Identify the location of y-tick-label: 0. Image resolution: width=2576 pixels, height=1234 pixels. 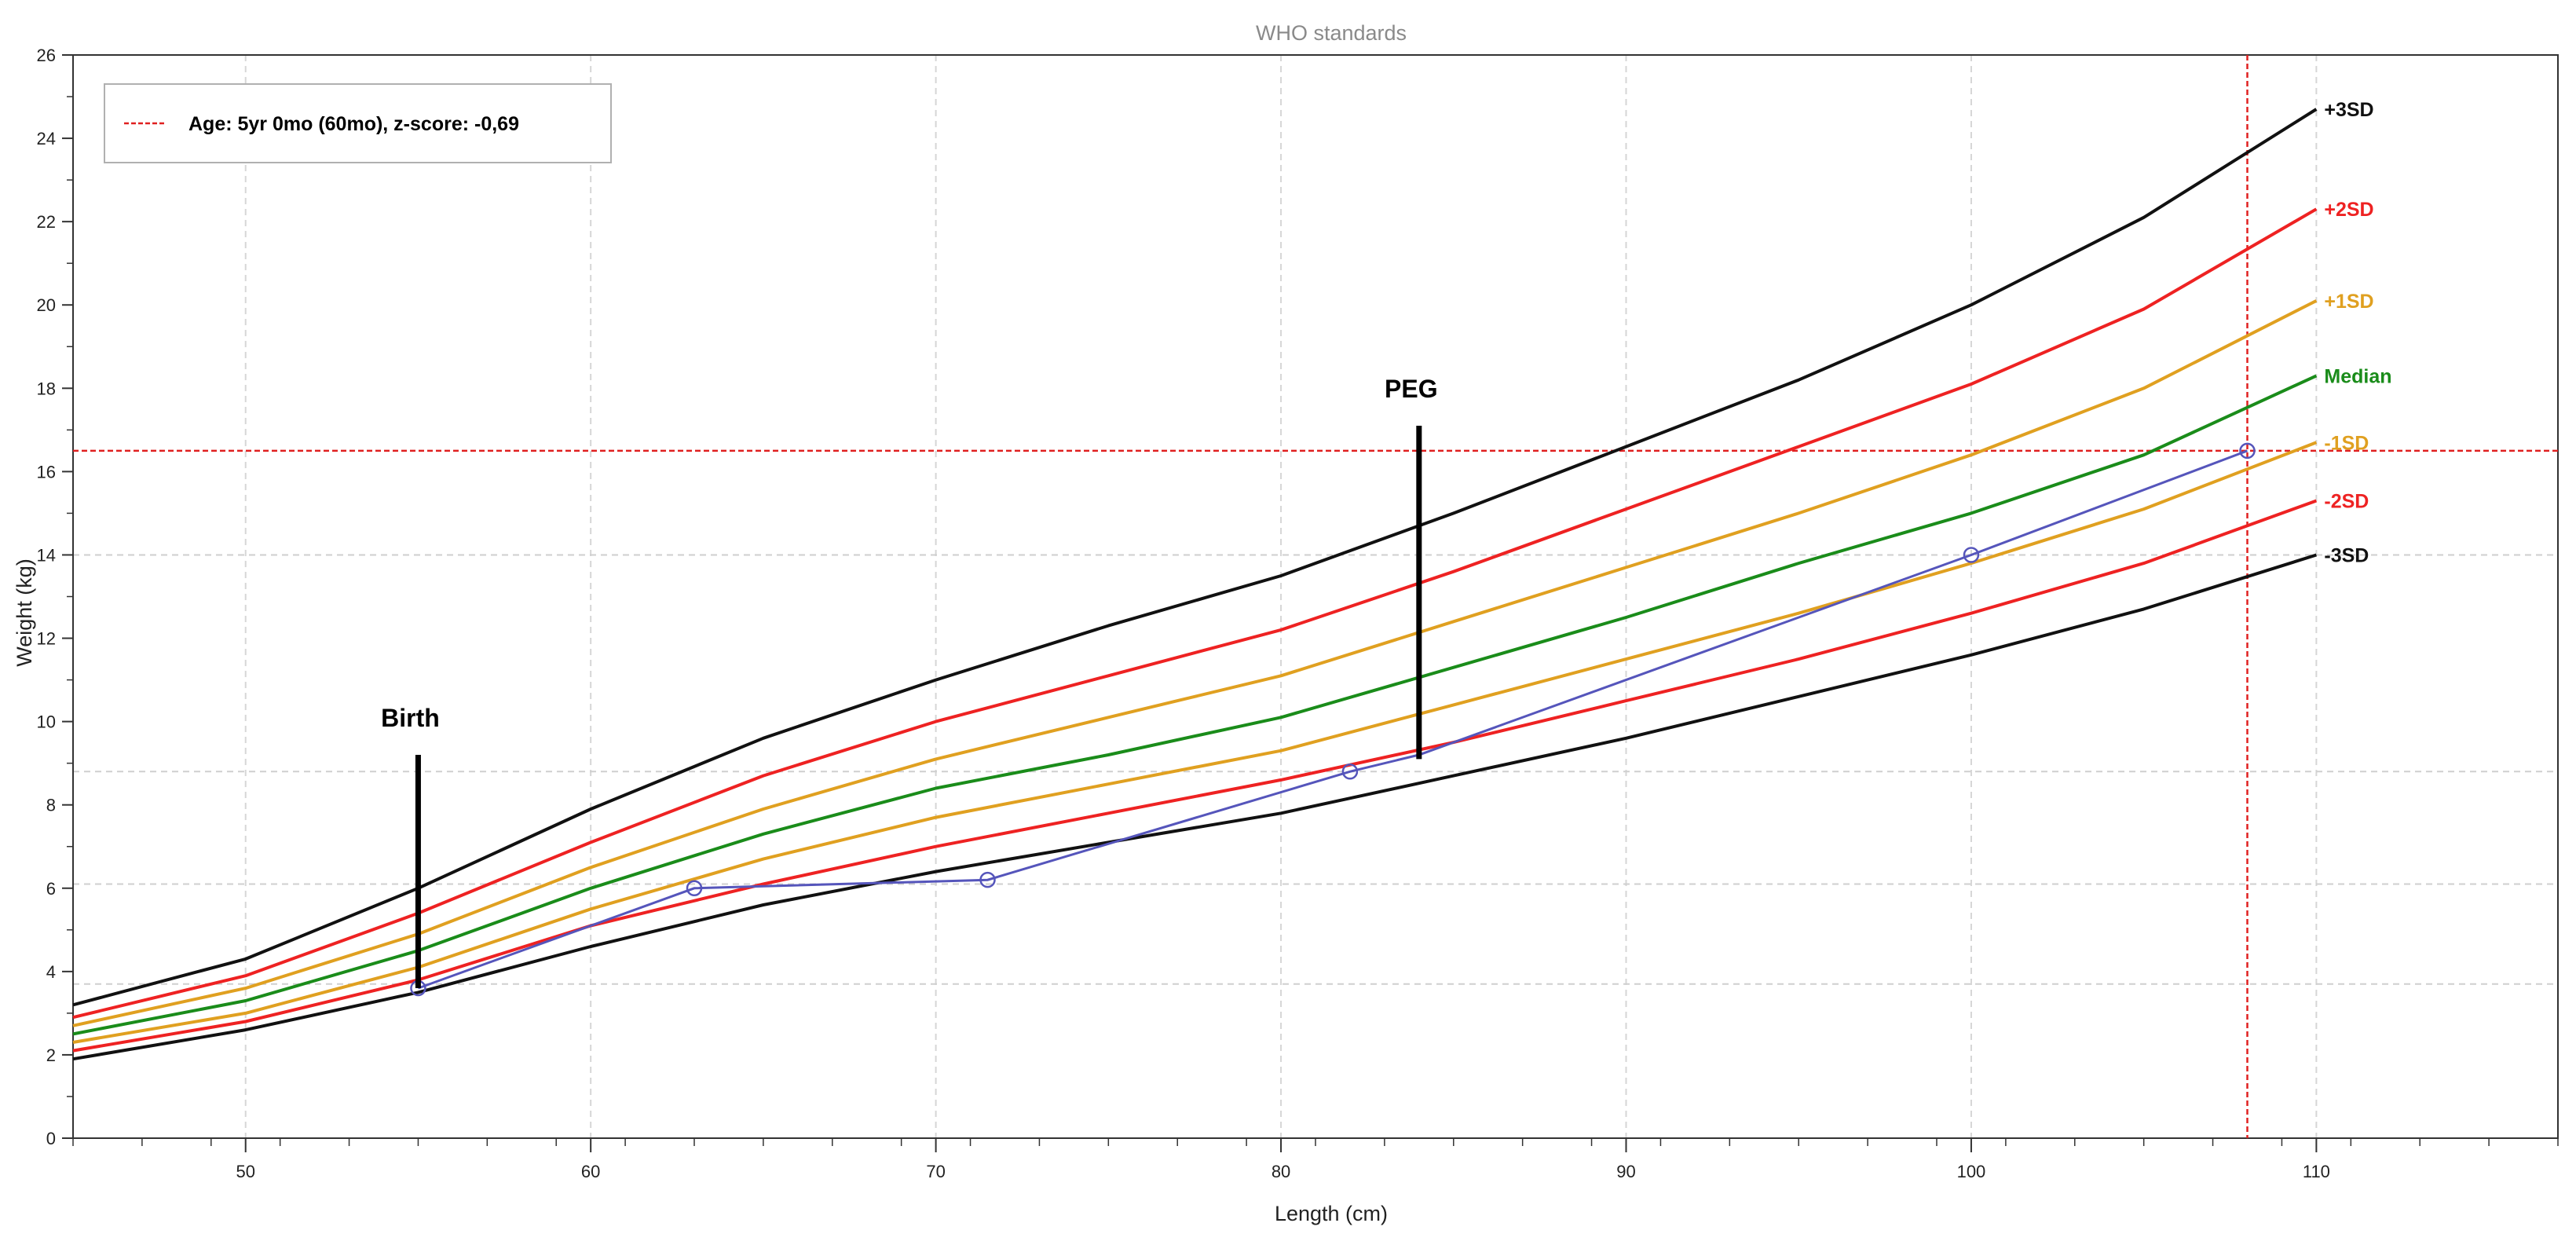
(51, 1138).